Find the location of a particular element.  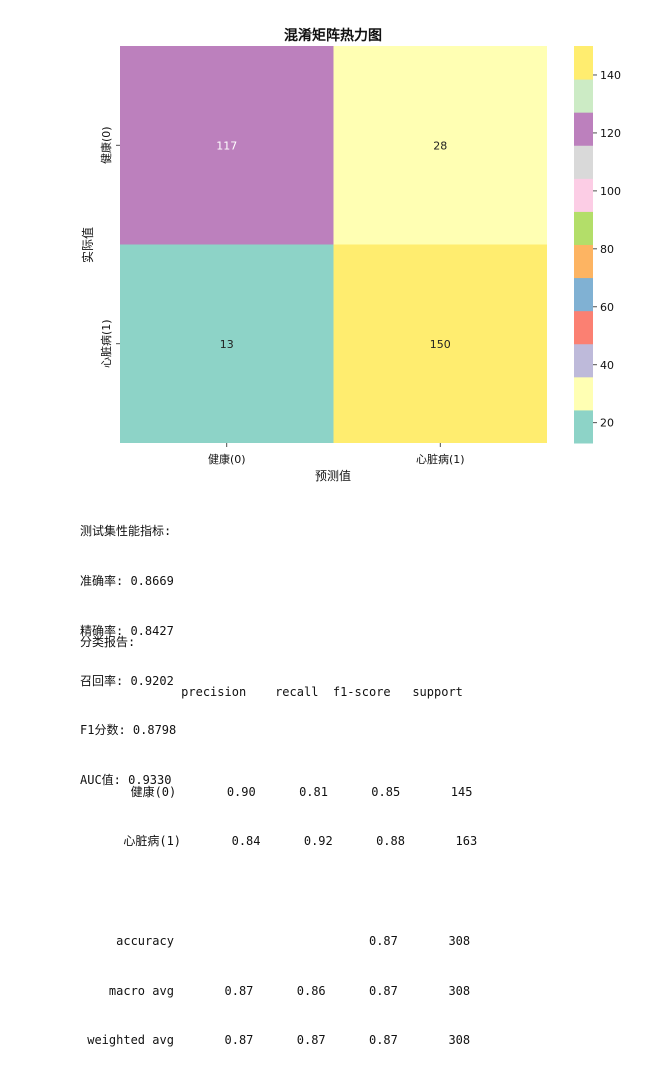

x-axis-label: 预测值 is located at coordinates (333, 475).